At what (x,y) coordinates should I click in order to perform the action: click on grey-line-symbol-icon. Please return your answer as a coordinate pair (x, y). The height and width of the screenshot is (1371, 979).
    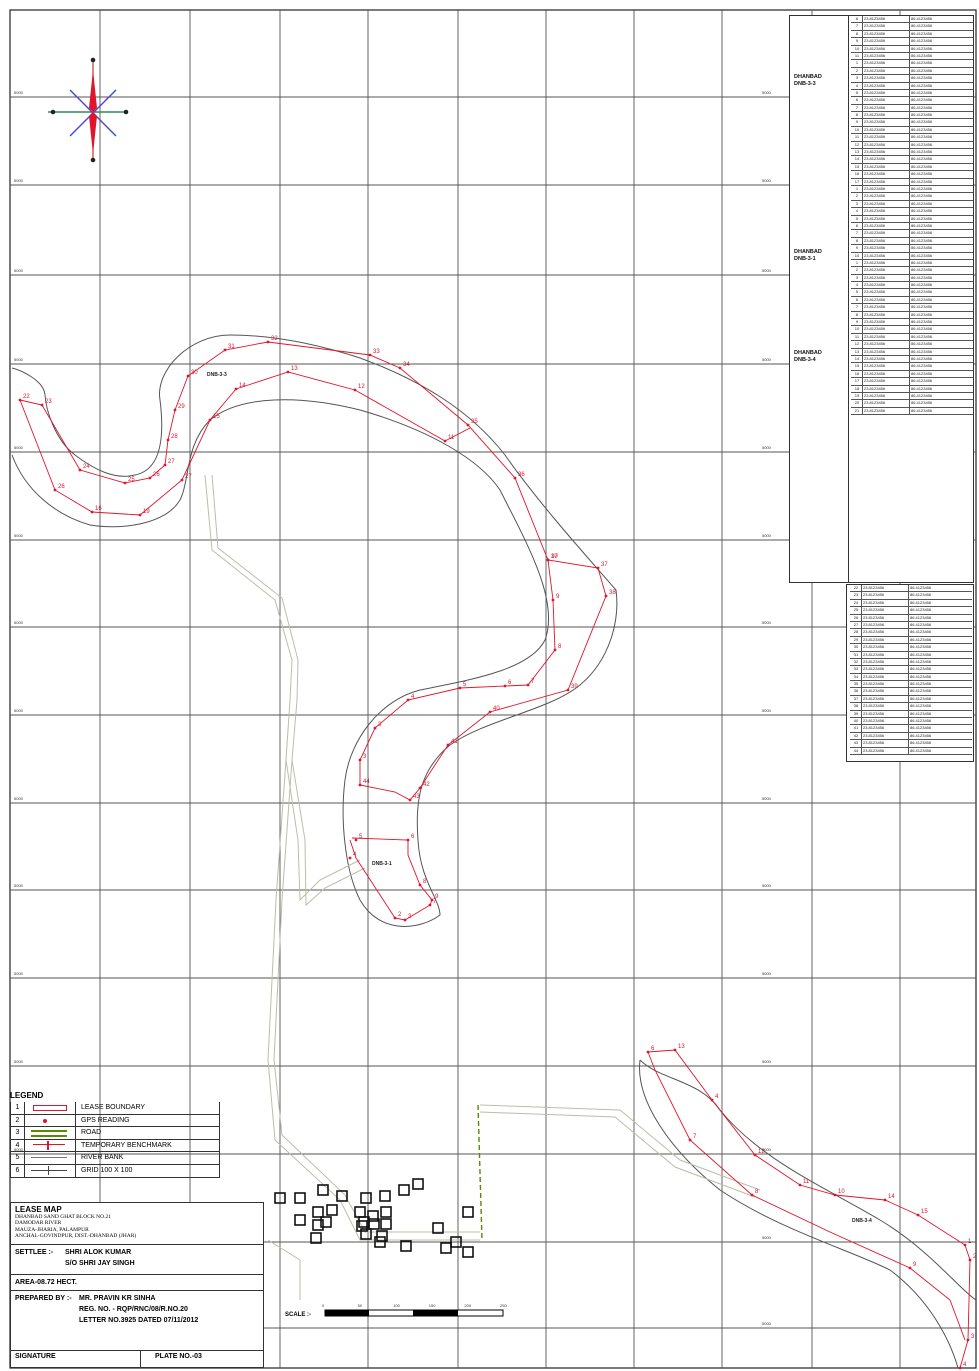
    Looking at the image, I should click on (50, 1158).